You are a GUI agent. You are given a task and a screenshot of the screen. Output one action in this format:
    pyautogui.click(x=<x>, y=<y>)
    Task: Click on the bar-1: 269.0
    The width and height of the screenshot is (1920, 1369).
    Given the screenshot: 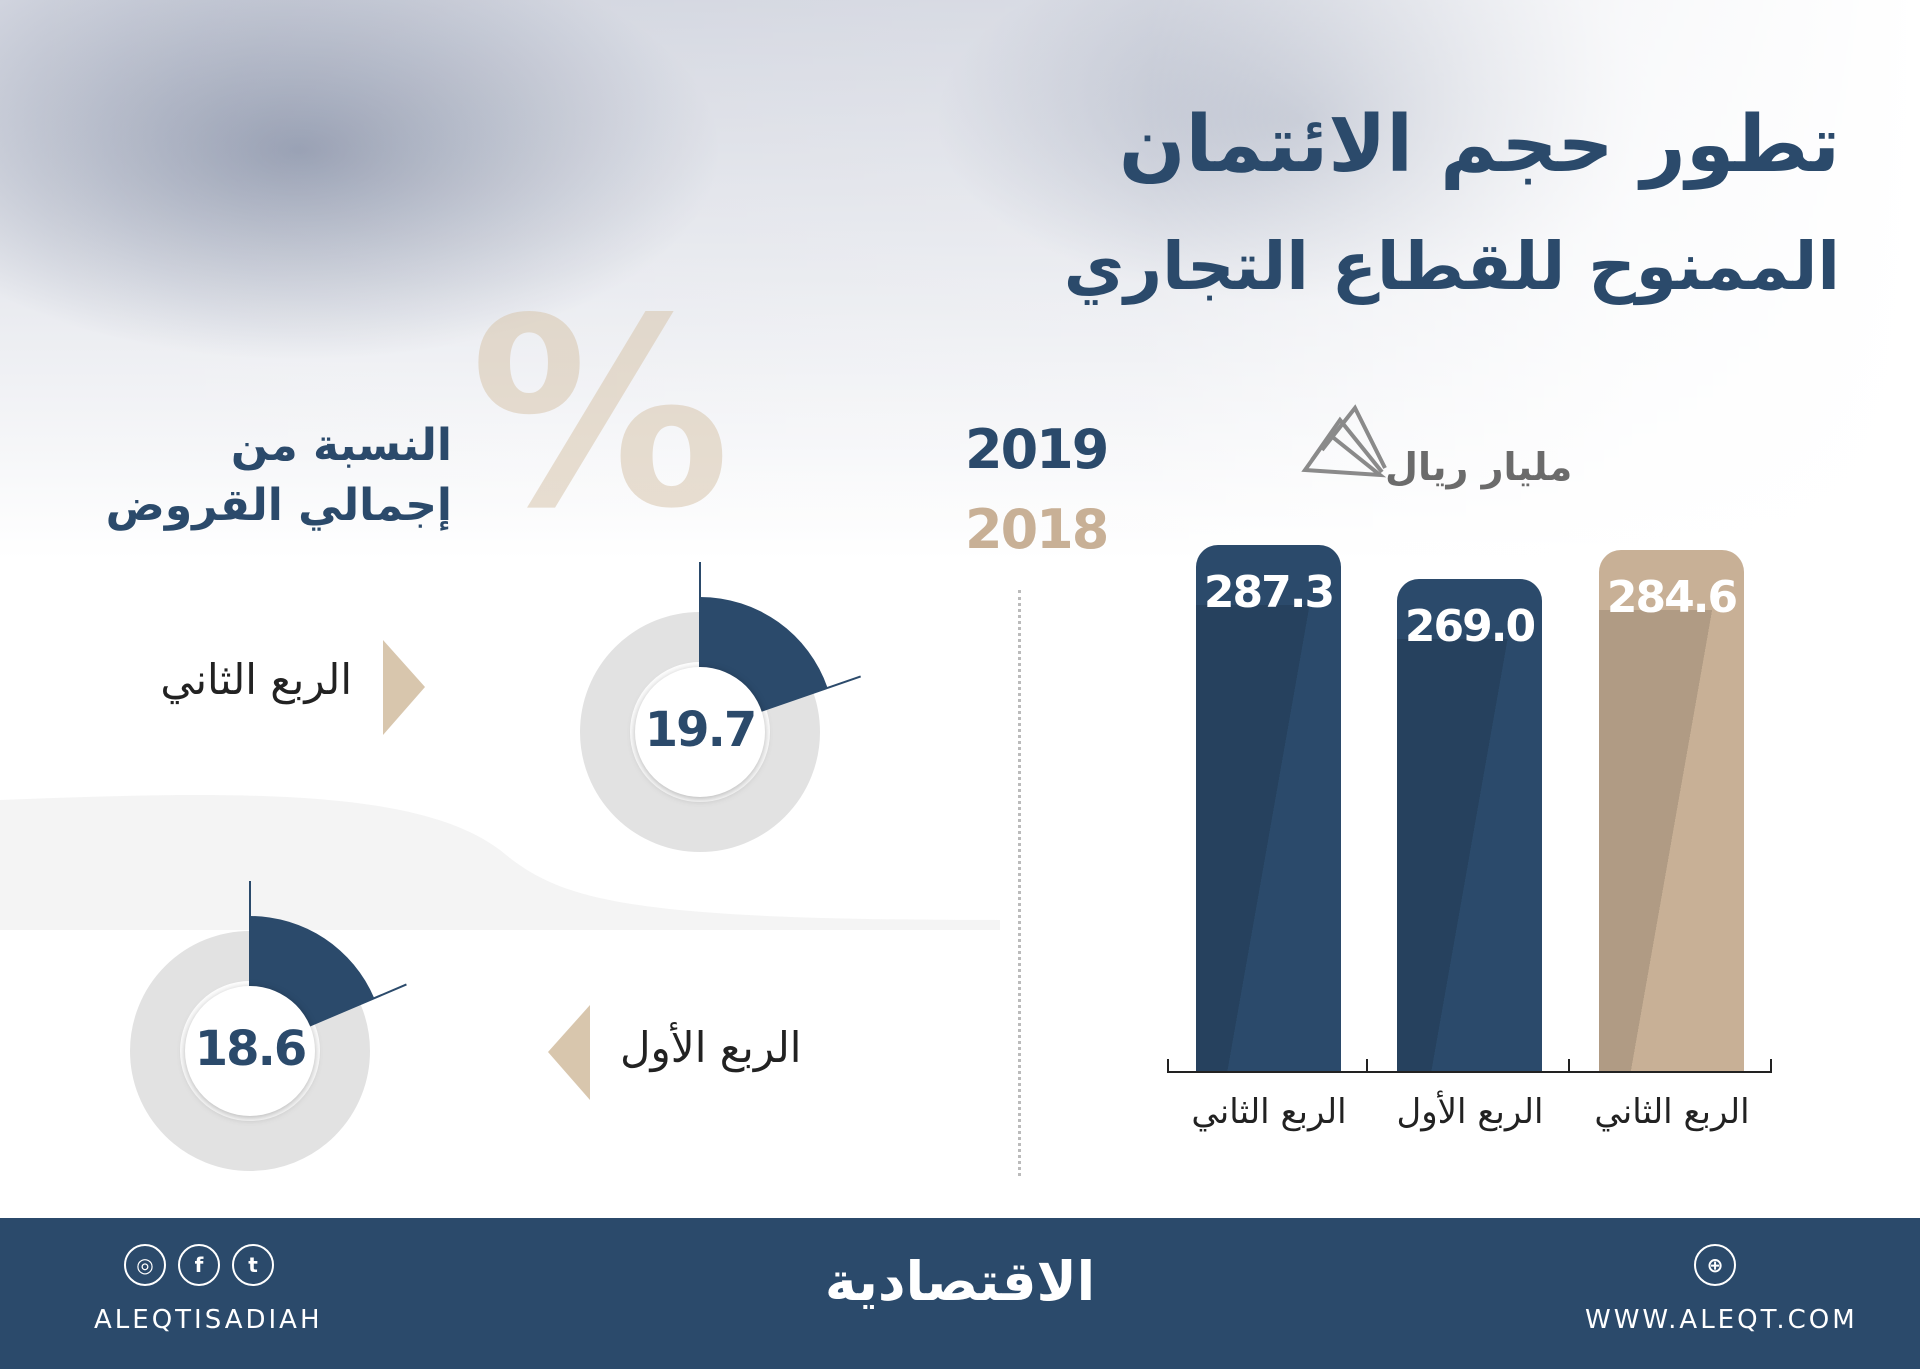 What is the action you would take?
    pyautogui.click(x=1469, y=824)
    